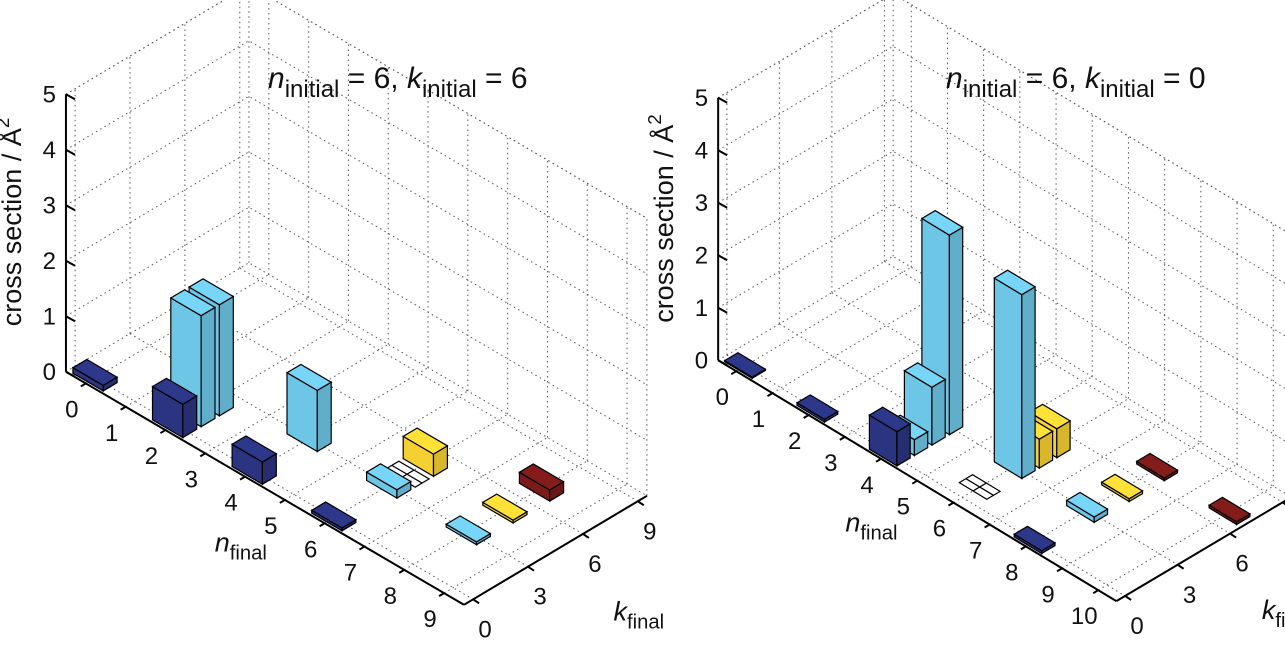  I want to click on z-tick-label: 0, so click(701, 360).